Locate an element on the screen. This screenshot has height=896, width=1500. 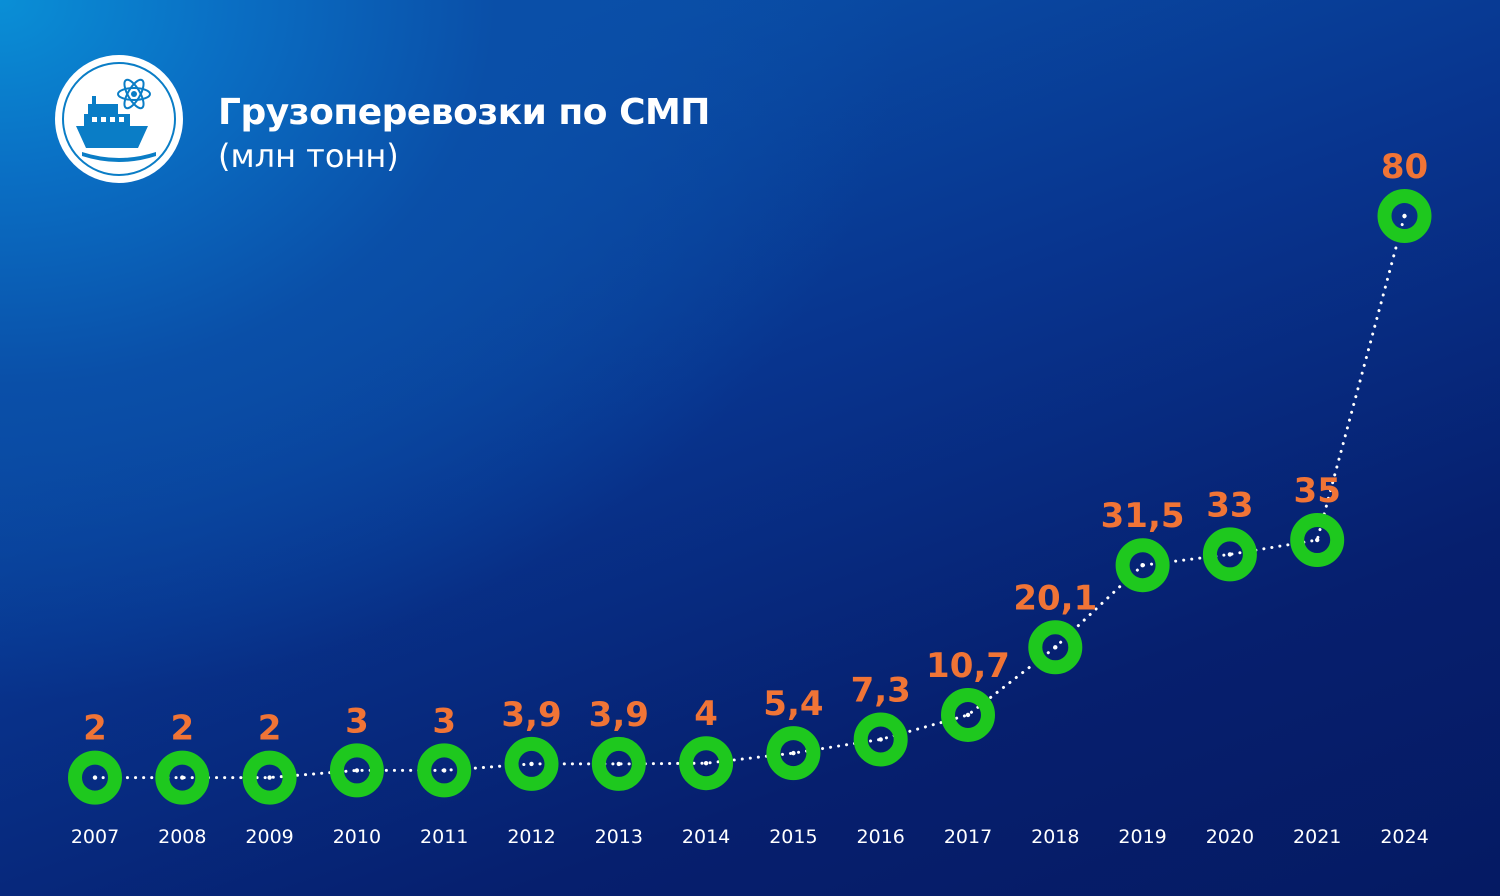
value-label-2018: 20,1 is located at coordinates (1055, 598).